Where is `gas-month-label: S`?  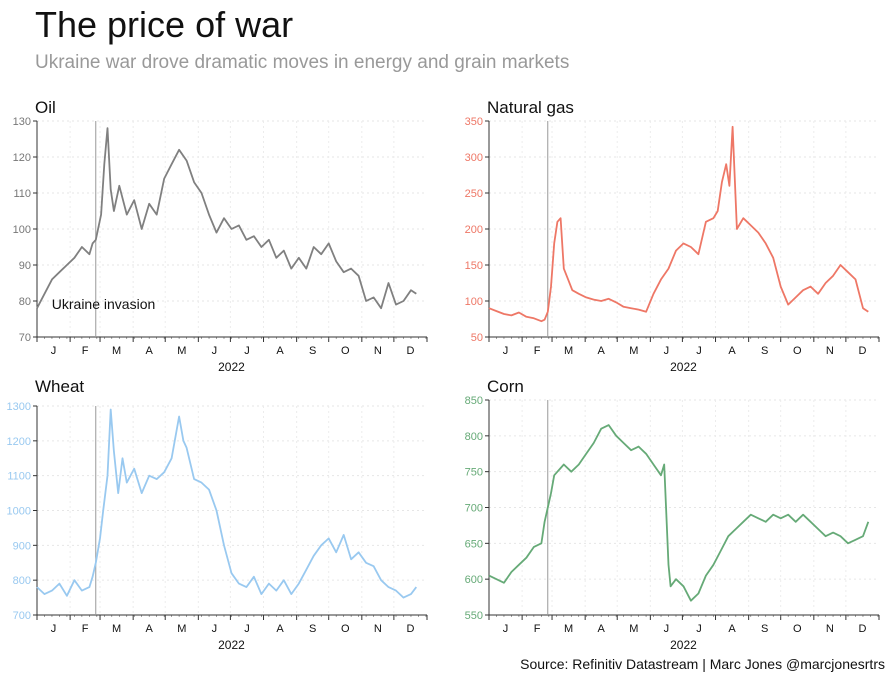
gas-month-label: S is located at coordinates (764, 351).